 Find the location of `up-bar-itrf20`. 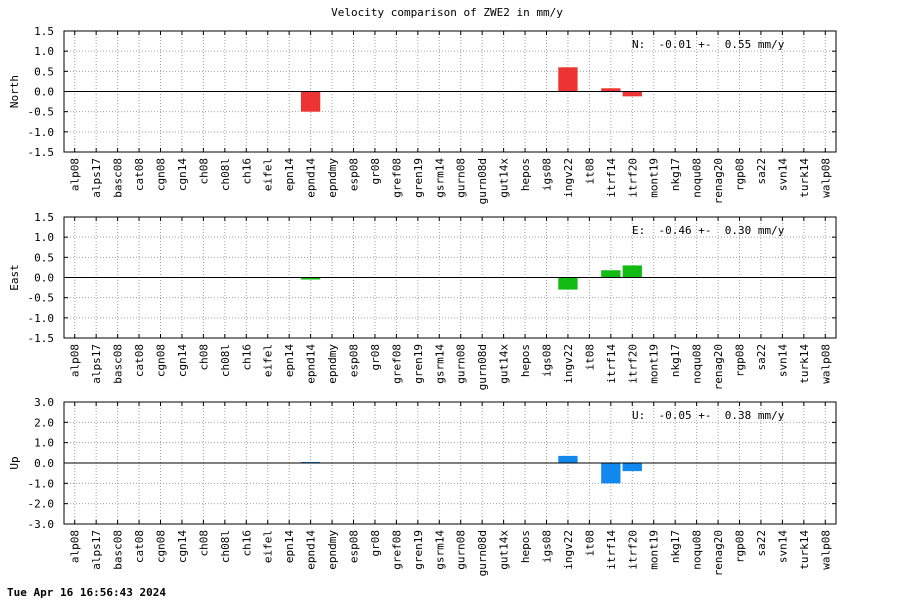

up-bar-itrf20 is located at coordinates (632, 467).